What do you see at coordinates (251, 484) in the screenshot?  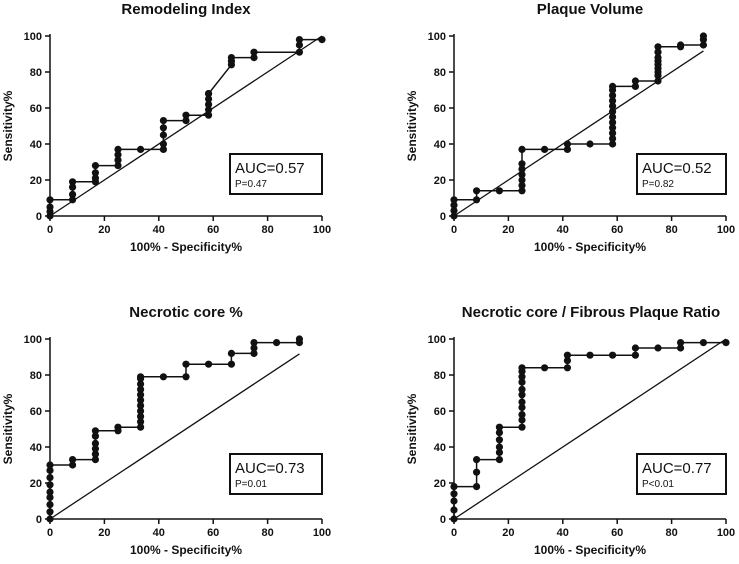 I see `p-value: P=0.01` at bounding box center [251, 484].